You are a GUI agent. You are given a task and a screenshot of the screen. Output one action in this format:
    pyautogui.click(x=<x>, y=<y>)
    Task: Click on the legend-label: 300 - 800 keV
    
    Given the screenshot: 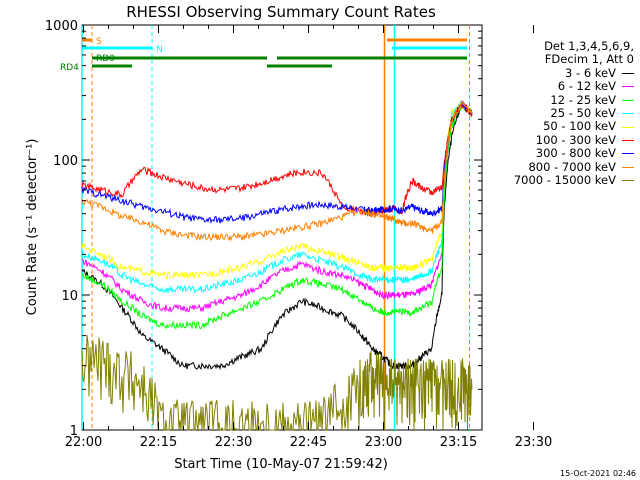 What is the action you would take?
    pyautogui.click(x=575, y=153)
    